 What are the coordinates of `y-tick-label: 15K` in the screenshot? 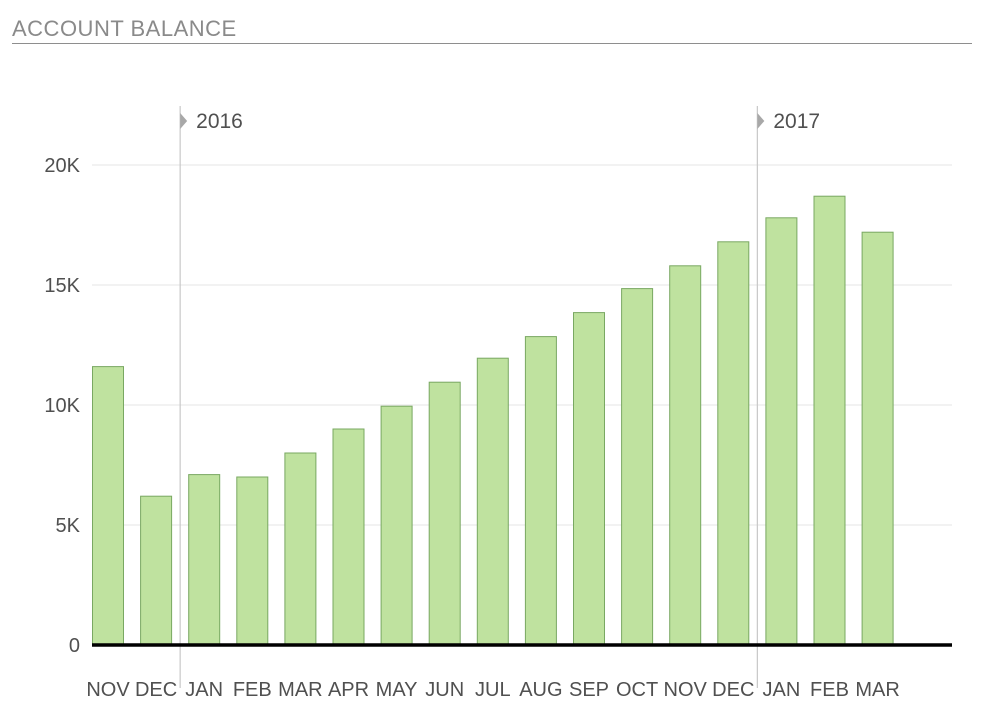 It's located at (62, 286).